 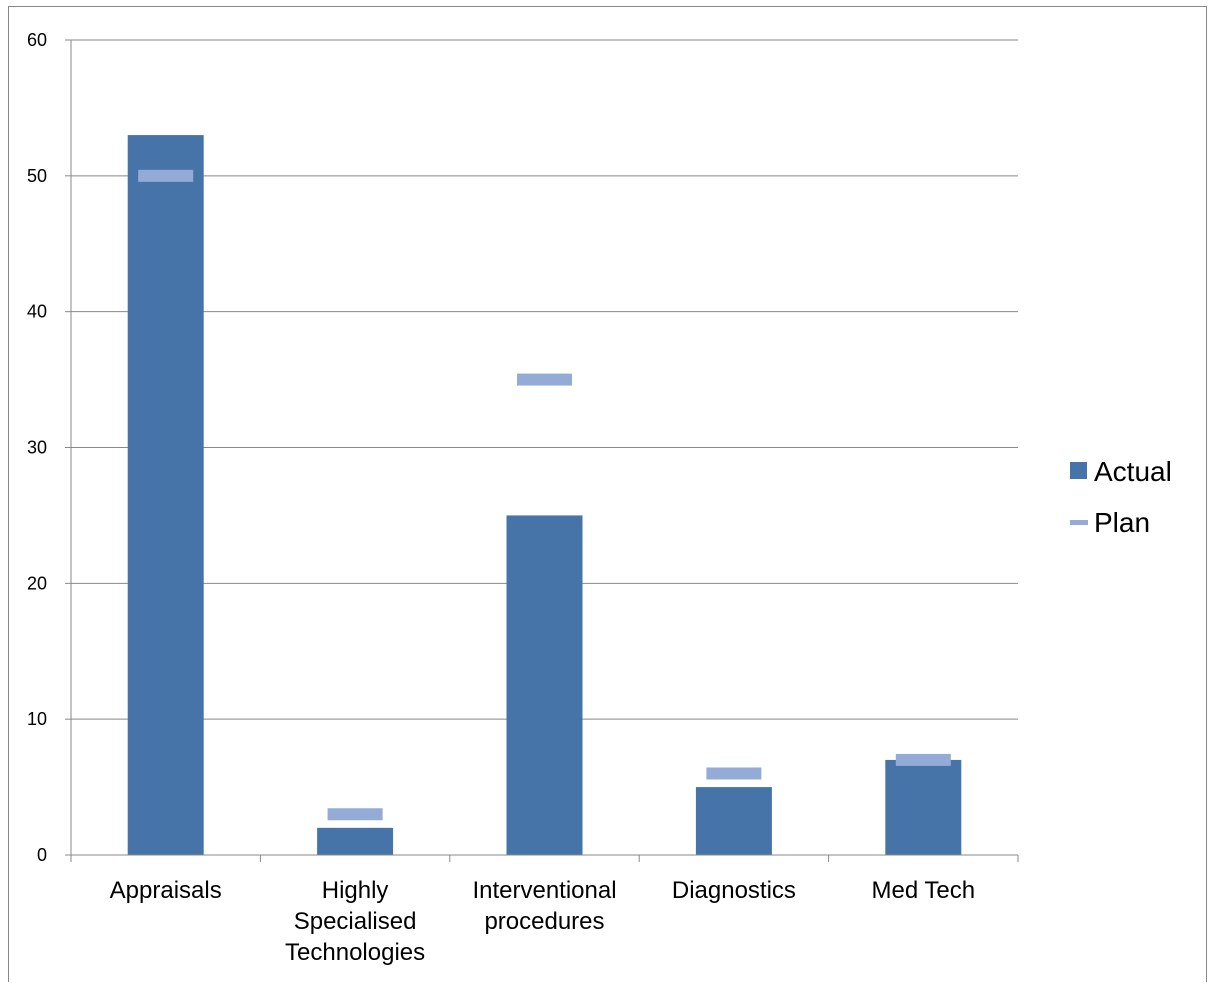 What do you see at coordinates (37, 40) in the screenshot?
I see `y-tick-label: 60` at bounding box center [37, 40].